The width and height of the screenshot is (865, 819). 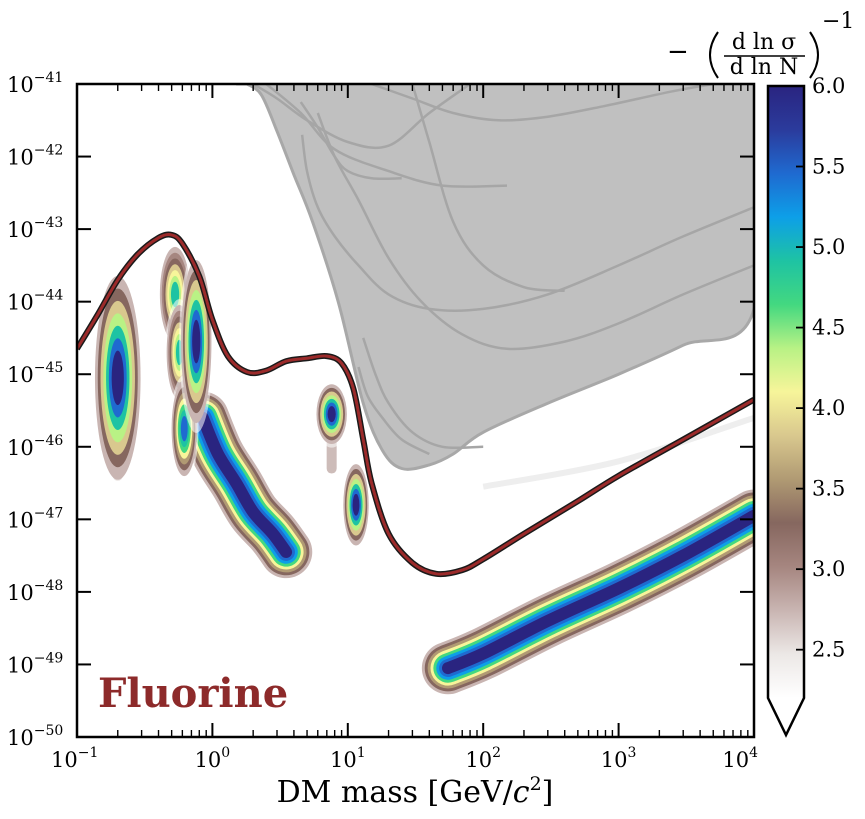 What do you see at coordinates (35, 228) in the screenshot?
I see `y-tick-label: 10−43` at bounding box center [35, 228].